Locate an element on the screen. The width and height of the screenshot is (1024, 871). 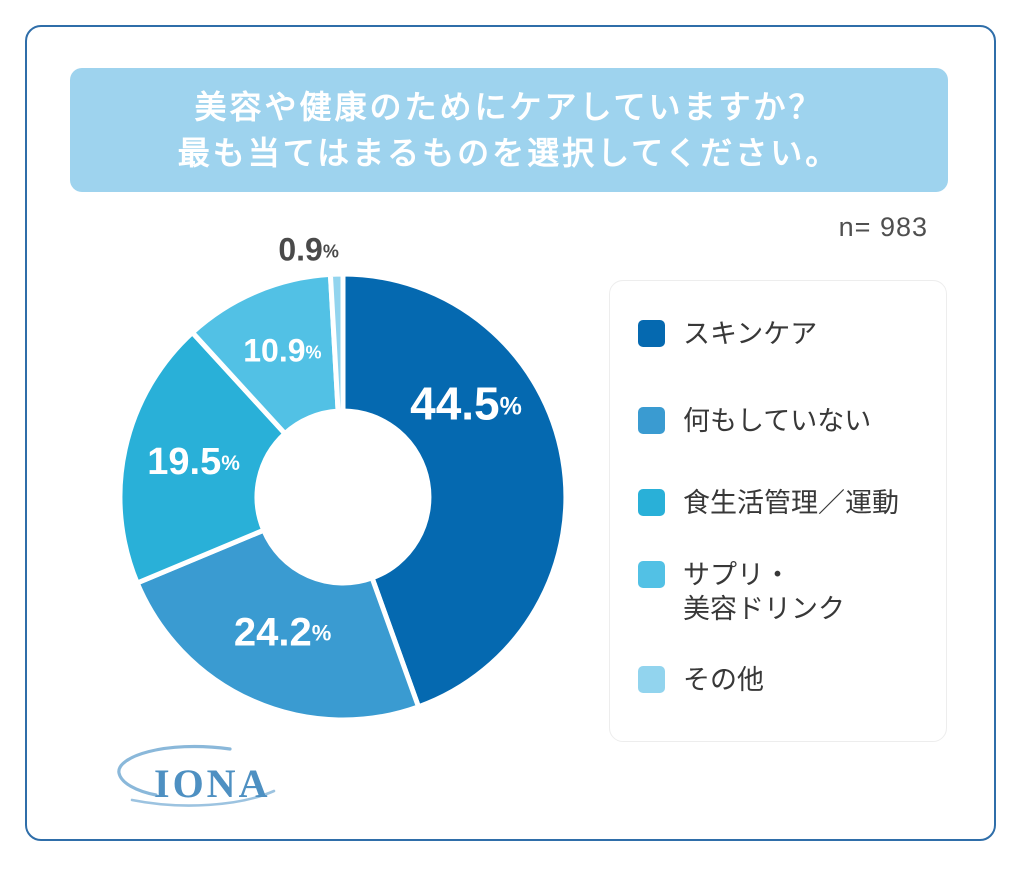
legend-item-supplement-drink: サプリ・ 美容ドリンク is located at coordinates (741, 592).